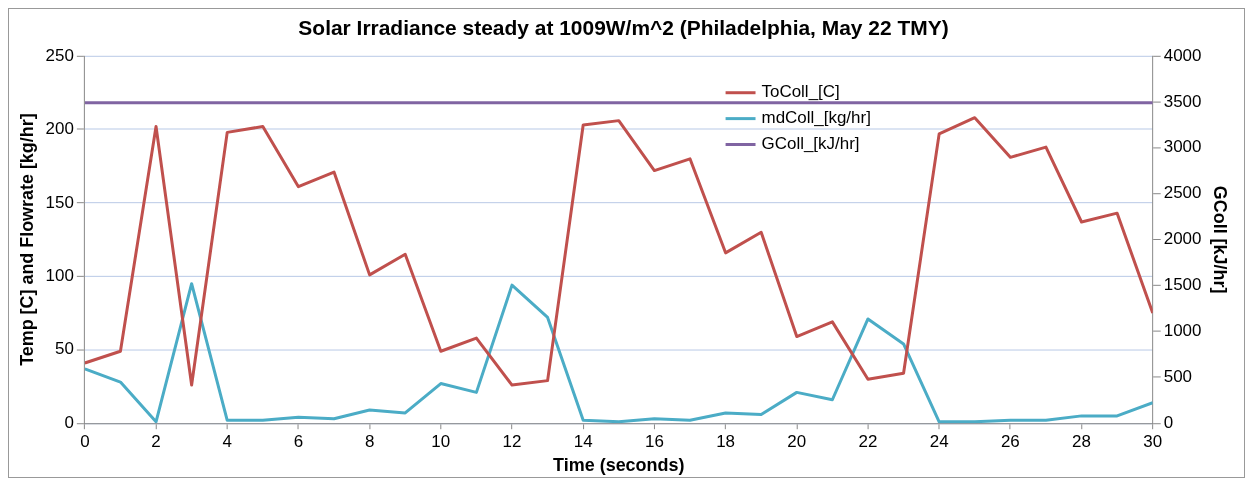 The width and height of the screenshot is (1253, 486). Describe the element at coordinates (1178, 376) in the screenshot. I see `y2-tick-label: 500` at that location.